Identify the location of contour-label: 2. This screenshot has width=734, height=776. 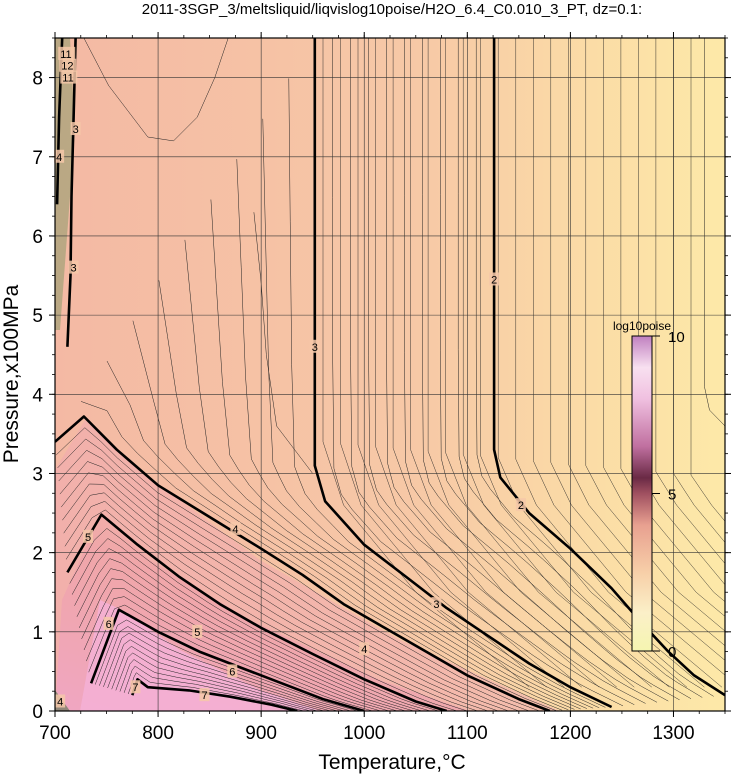
(494, 280).